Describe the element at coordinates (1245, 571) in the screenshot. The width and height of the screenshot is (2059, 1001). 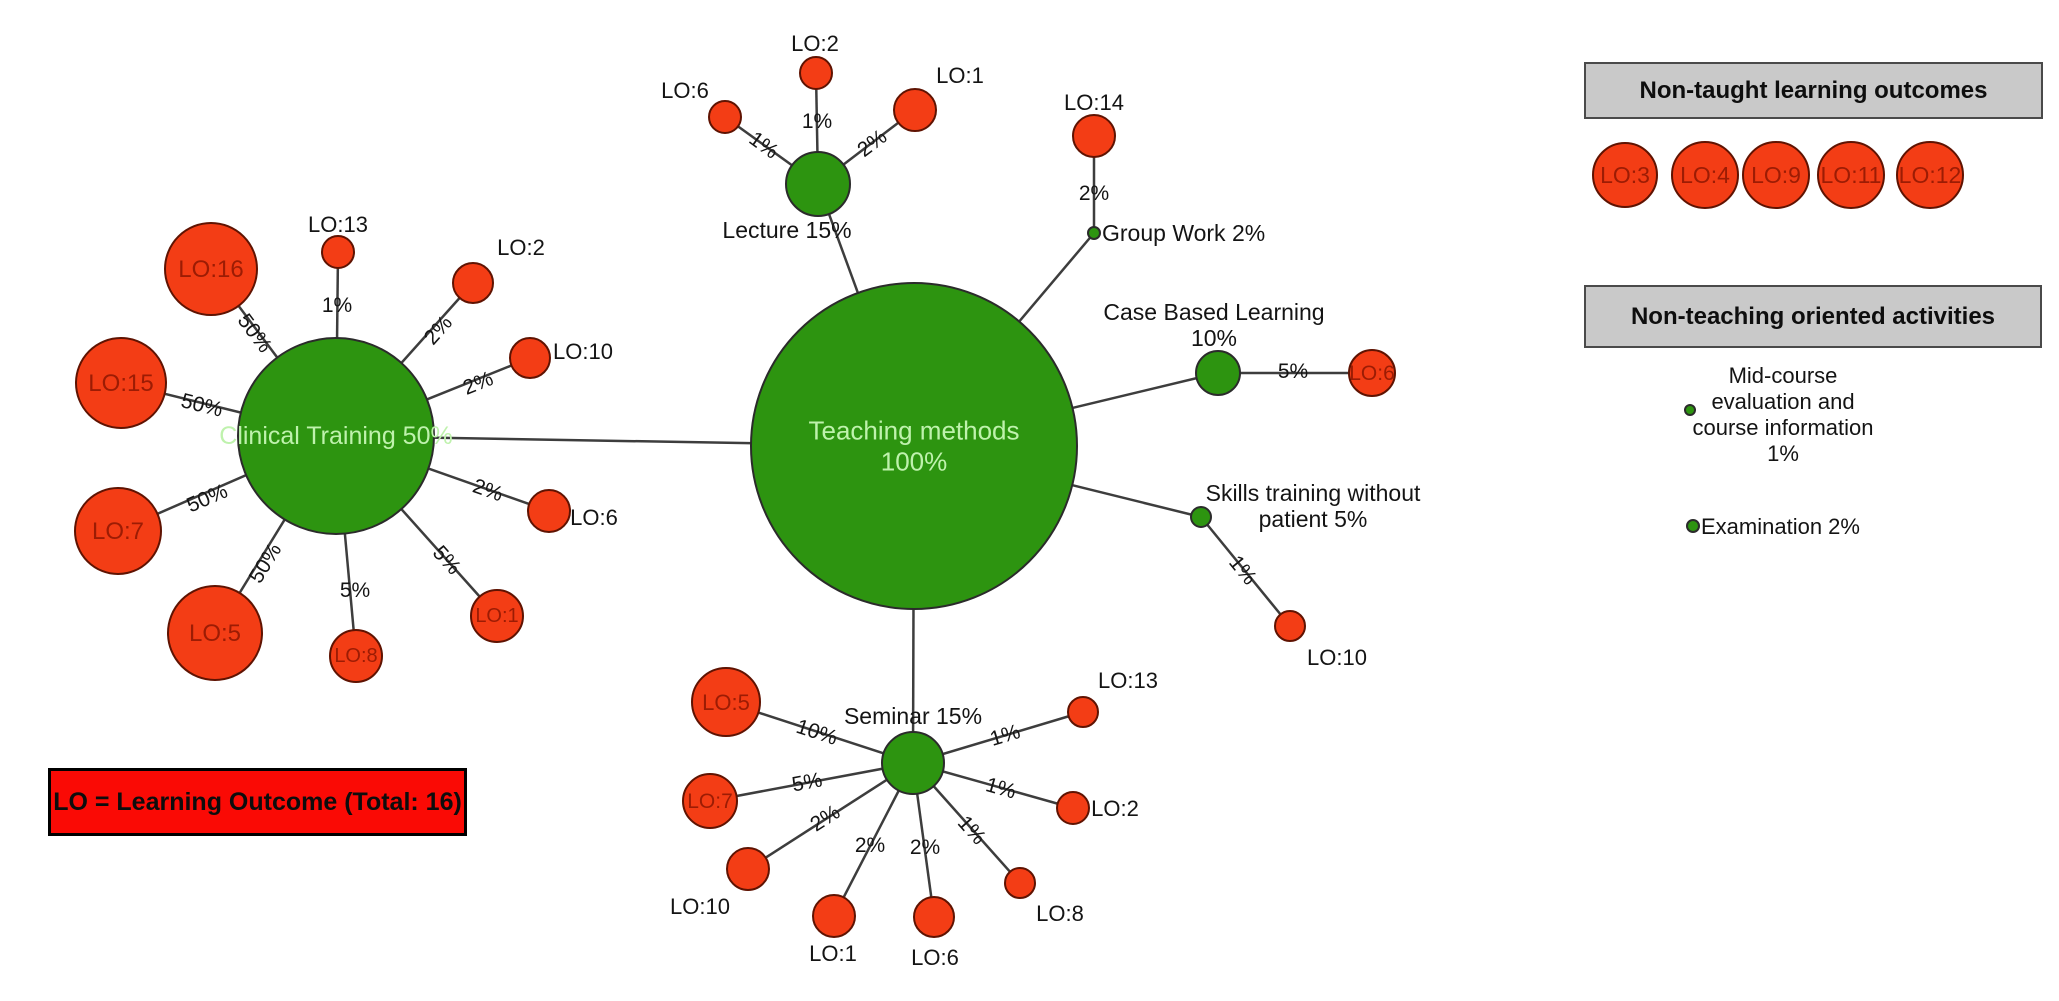
I see `edge-skills-training-lo10-skills` at that location.